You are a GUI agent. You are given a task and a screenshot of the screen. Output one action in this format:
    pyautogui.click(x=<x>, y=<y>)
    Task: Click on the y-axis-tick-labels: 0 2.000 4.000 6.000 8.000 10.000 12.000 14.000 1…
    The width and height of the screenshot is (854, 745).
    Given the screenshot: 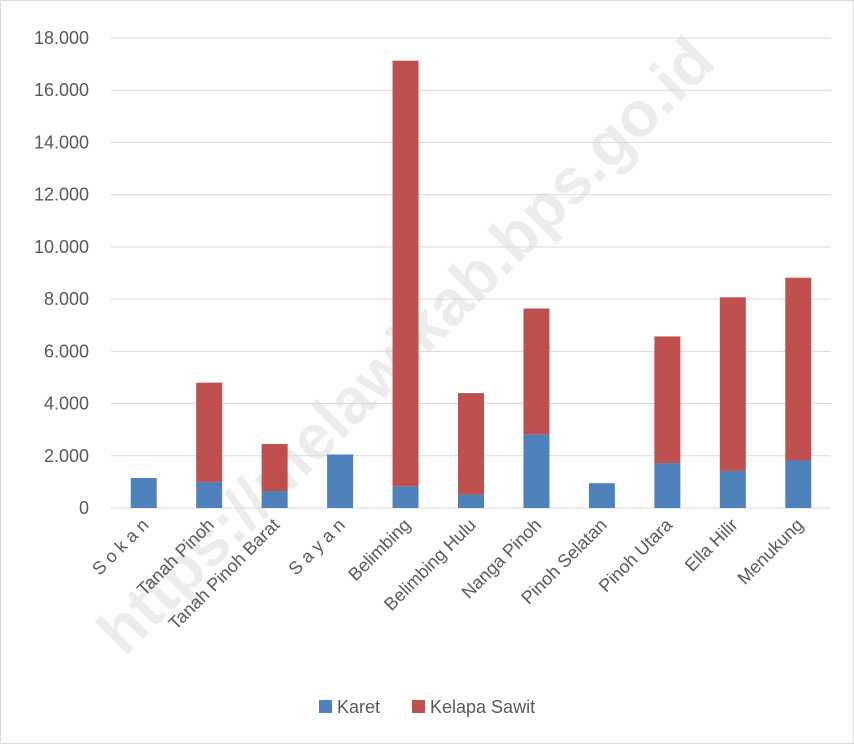 What is the action you would take?
    pyautogui.click(x=61, y=273)
    